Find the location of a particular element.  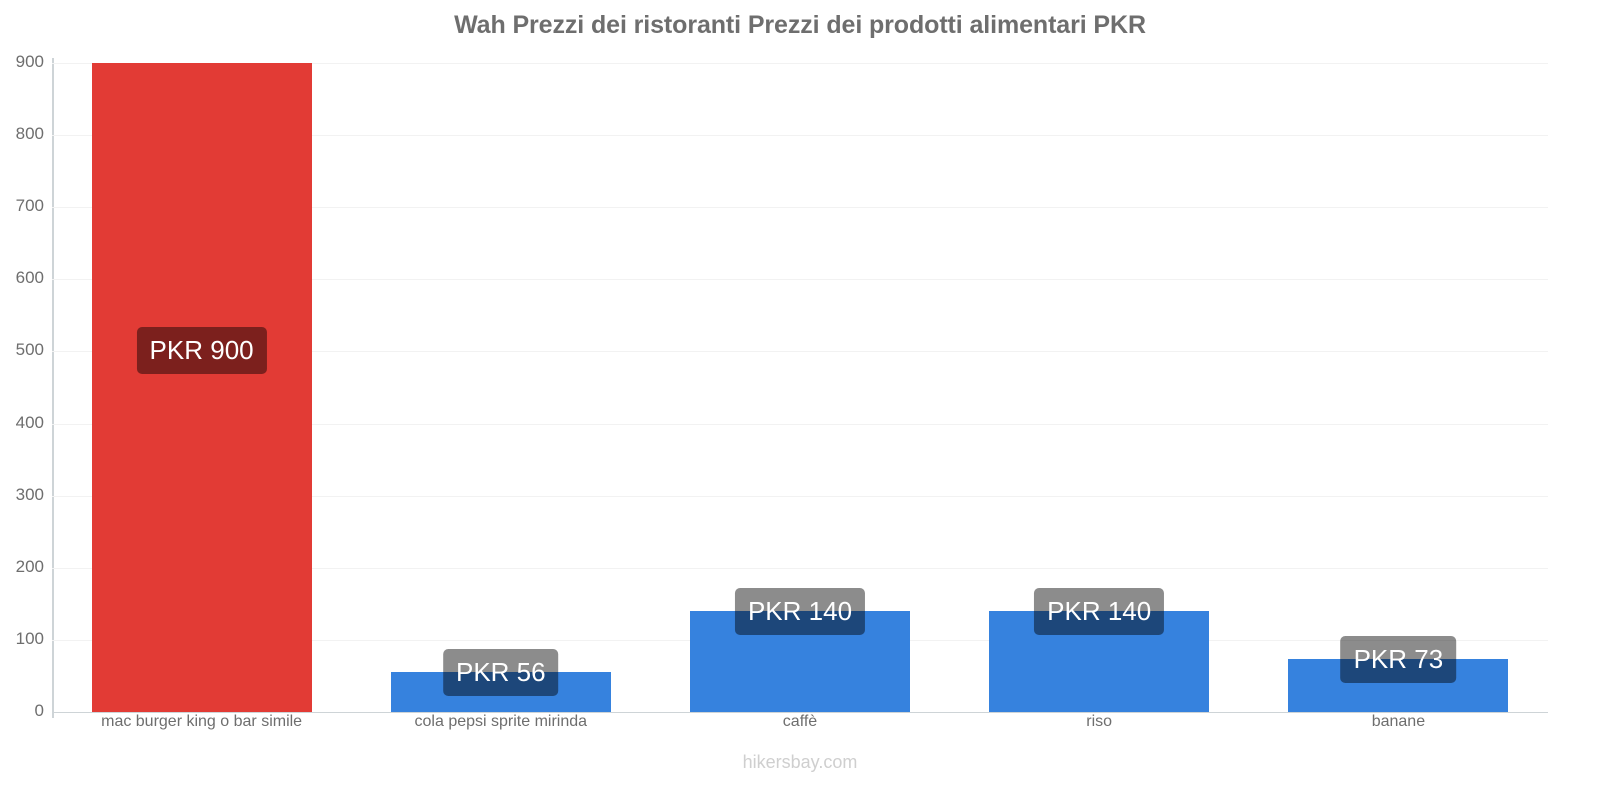

y-tick-label-200: 200 is located at coordinates (29, 566).